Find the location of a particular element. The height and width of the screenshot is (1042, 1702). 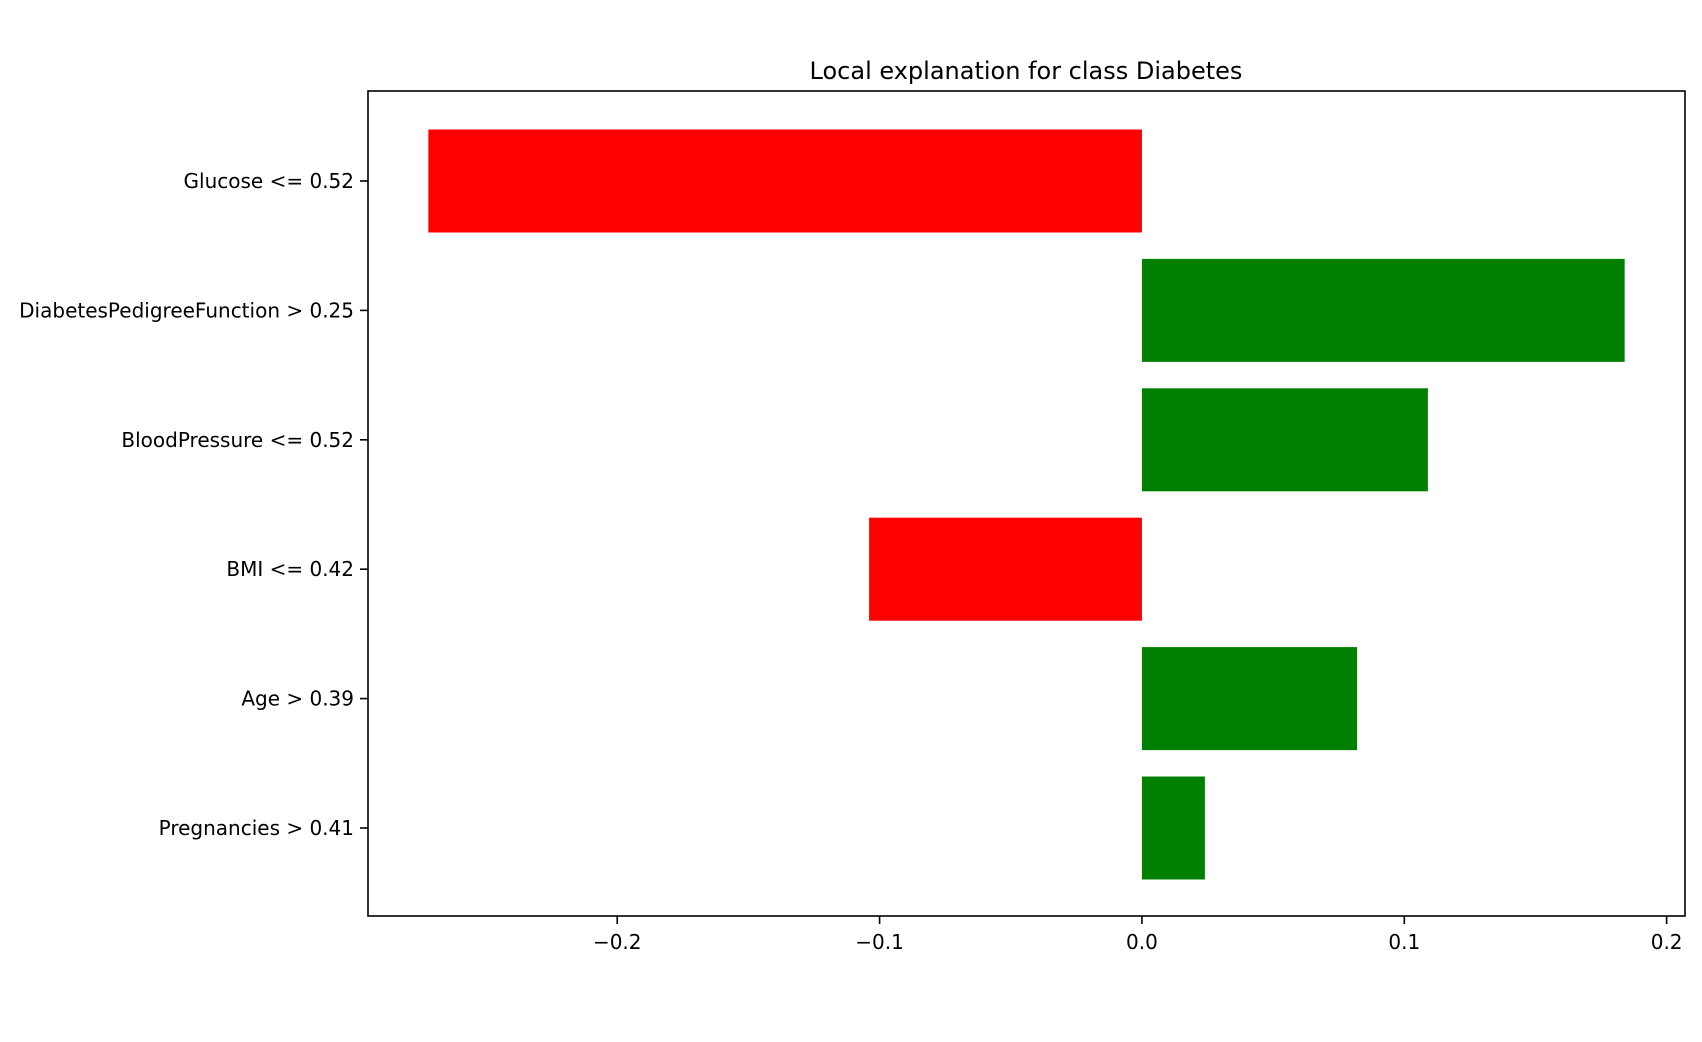

y-tick-label-5: Pregnancies > 0.41 is located at coordinates (256, 828).